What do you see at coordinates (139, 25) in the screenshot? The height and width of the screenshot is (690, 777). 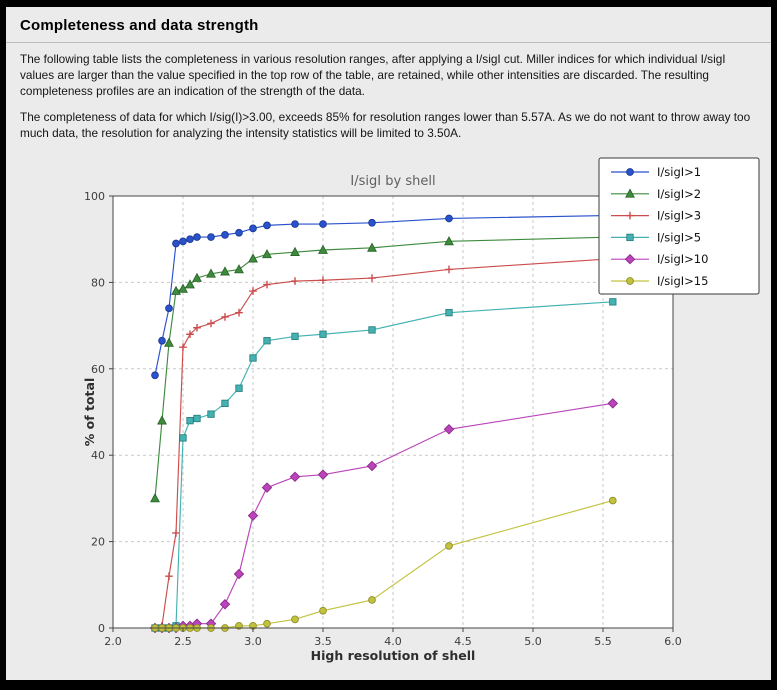 I see `page-title: Completeness and data strength` at bounding box center [139, 25].